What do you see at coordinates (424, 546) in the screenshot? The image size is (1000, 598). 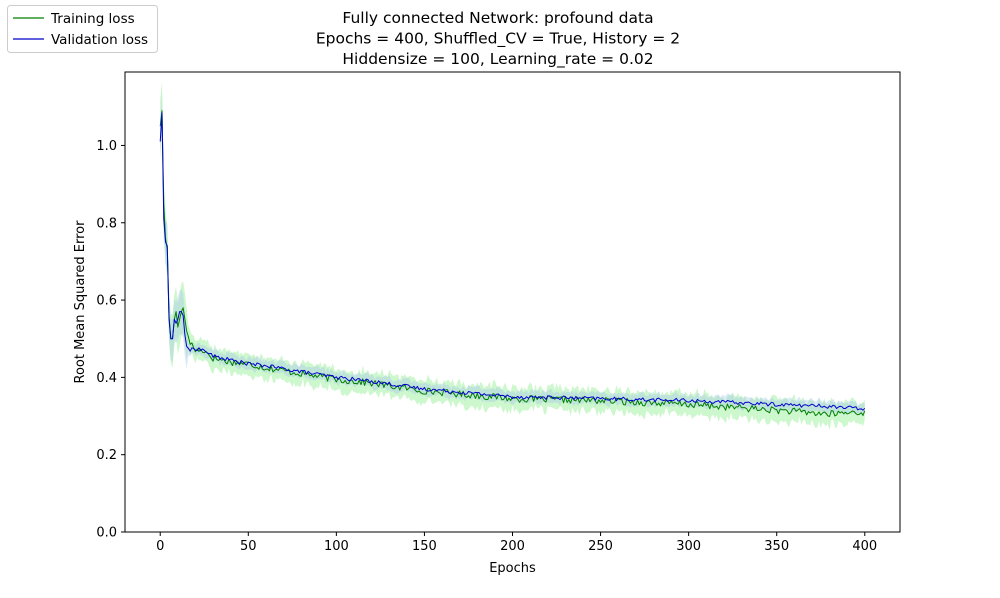 I see `x-tick-label: 150` at bounding box center [424, 546].